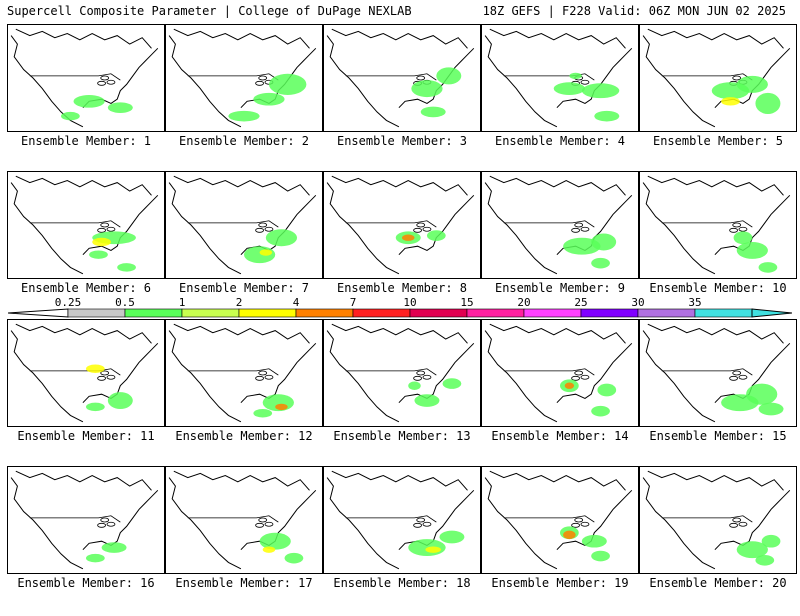 The height and width of the screenshot is (616, 800). Describe the element at coordinates (296, 302) in the screenshot. I see `colorbar-tick-label: 4` at that location.